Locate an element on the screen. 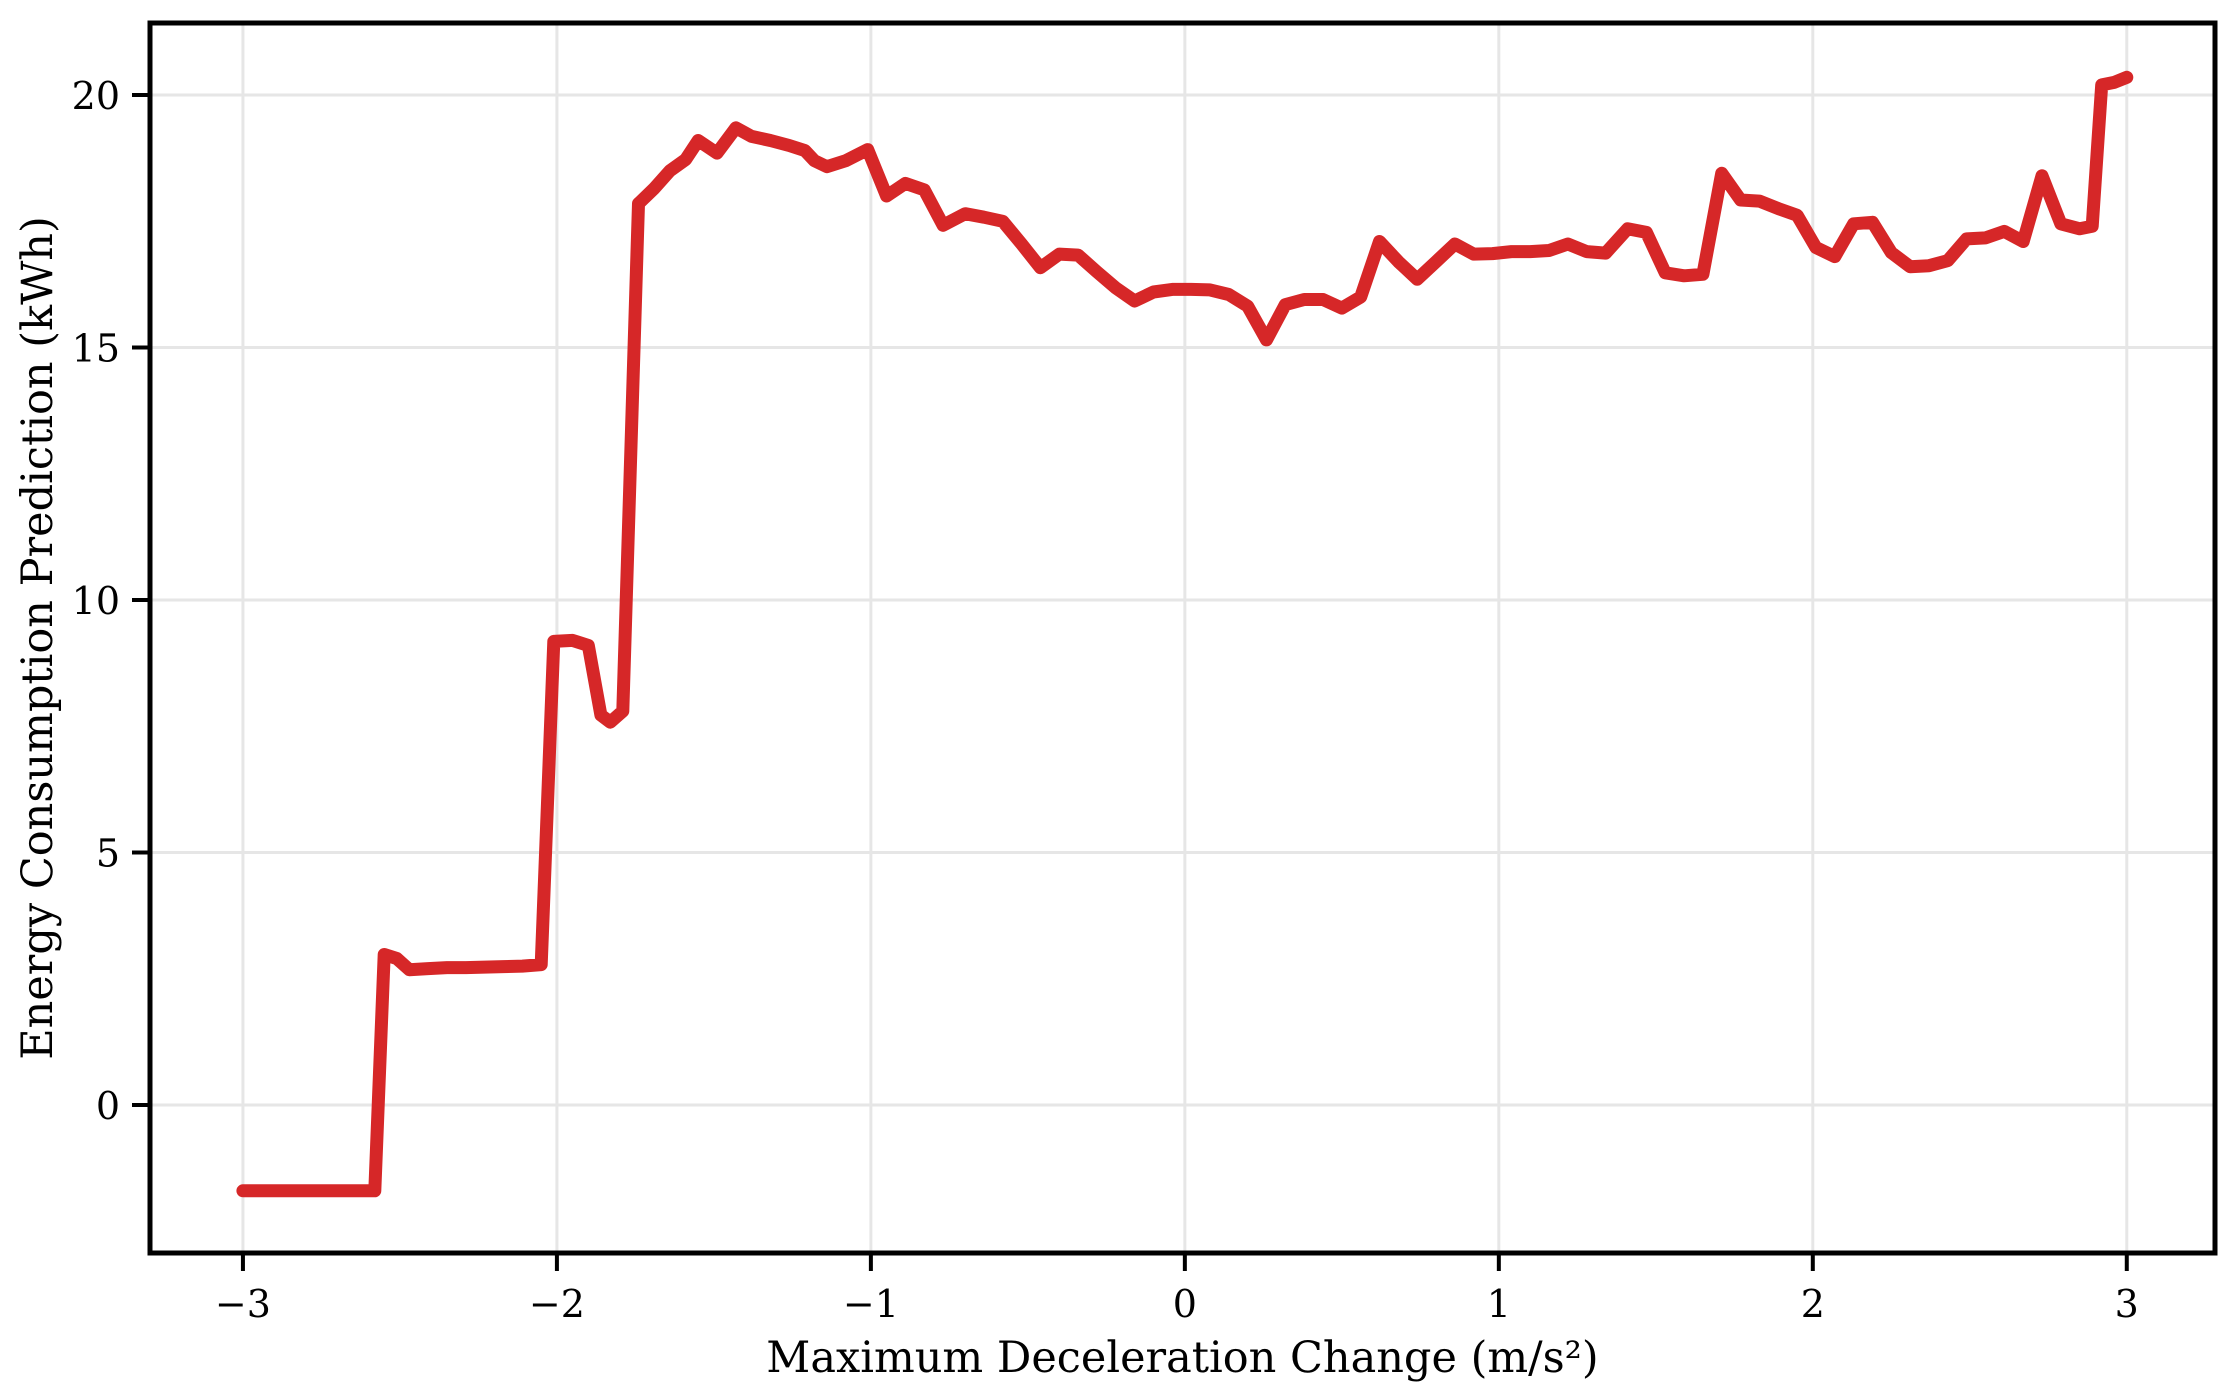  y-tick-label: 15 is located at coordinates (96, 349).